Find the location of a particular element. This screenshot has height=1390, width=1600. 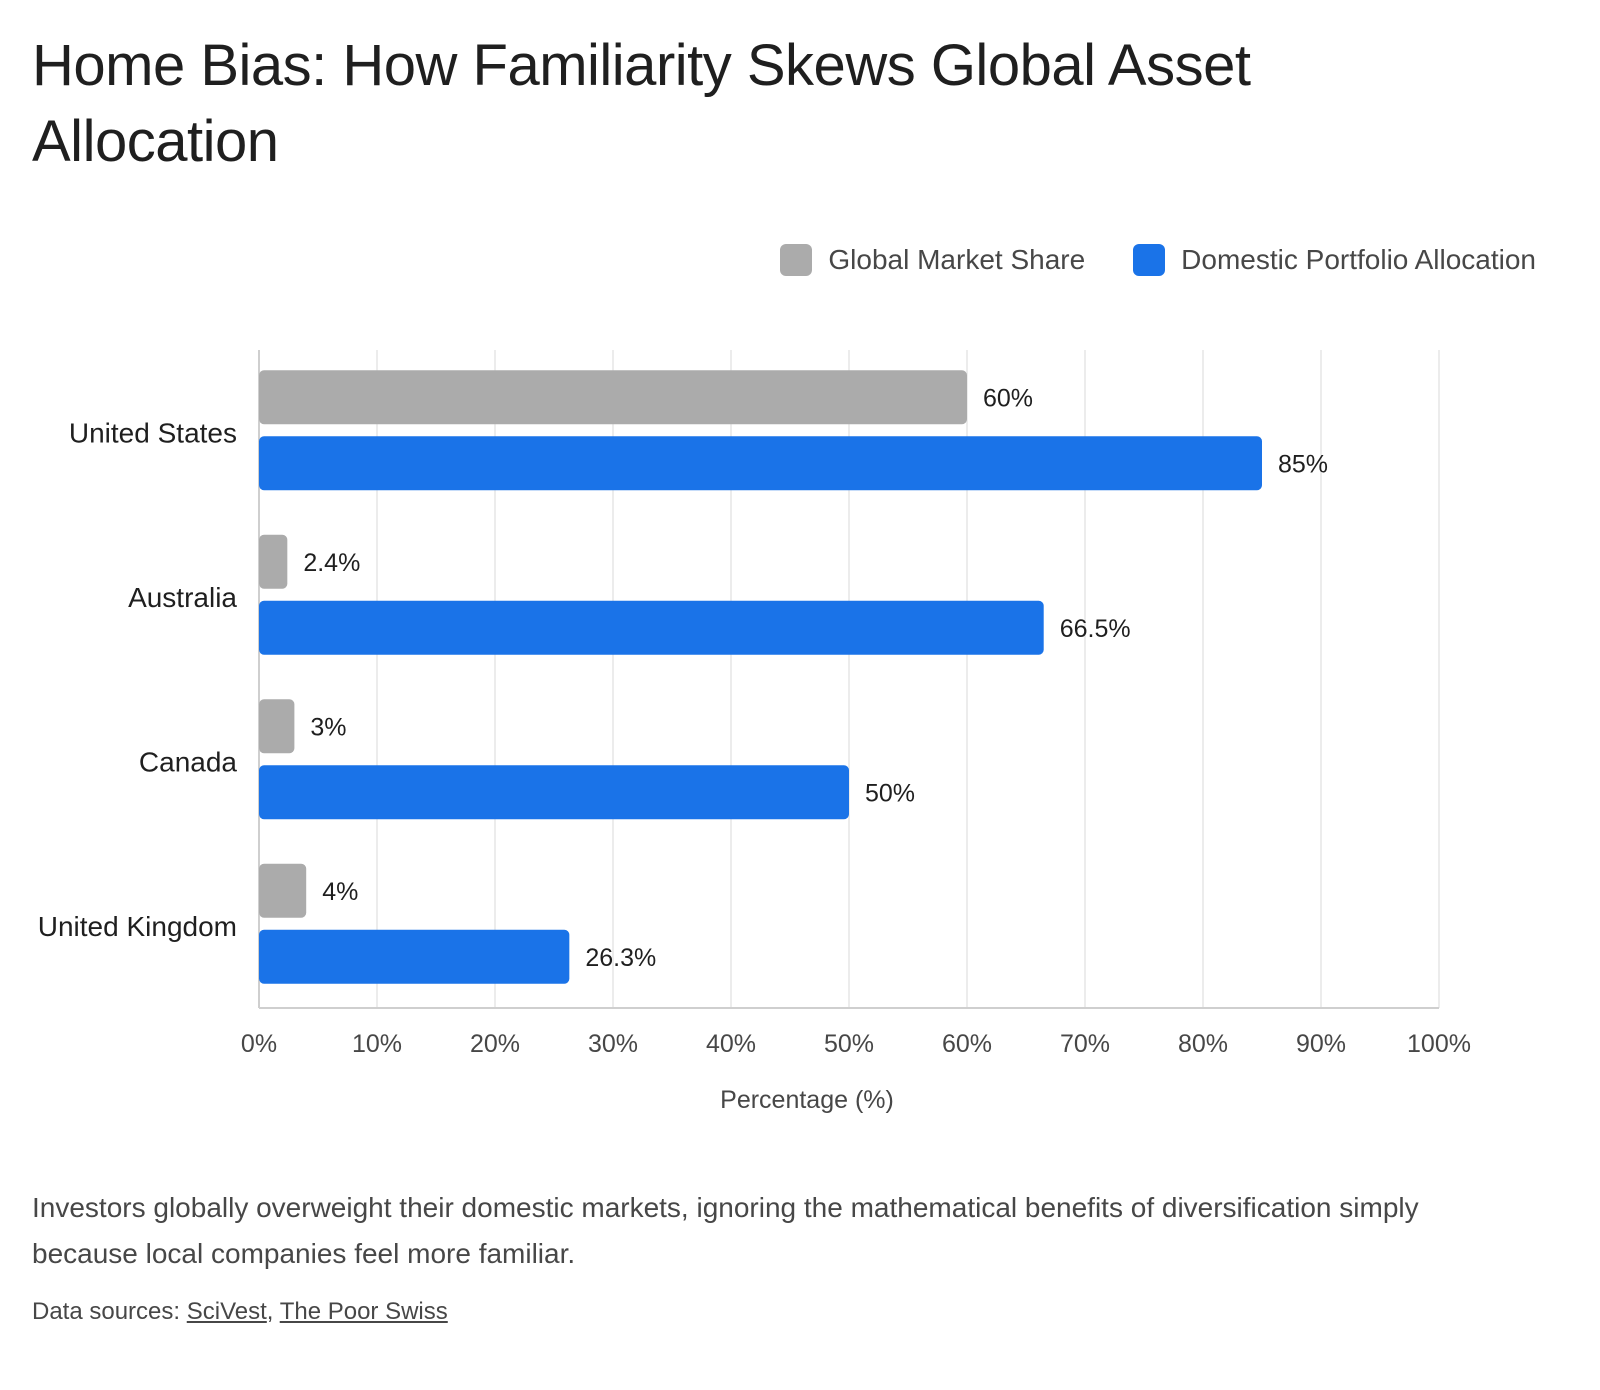

legend-item-global-market-share: Global Market Share is located at coordinates (932, 260).